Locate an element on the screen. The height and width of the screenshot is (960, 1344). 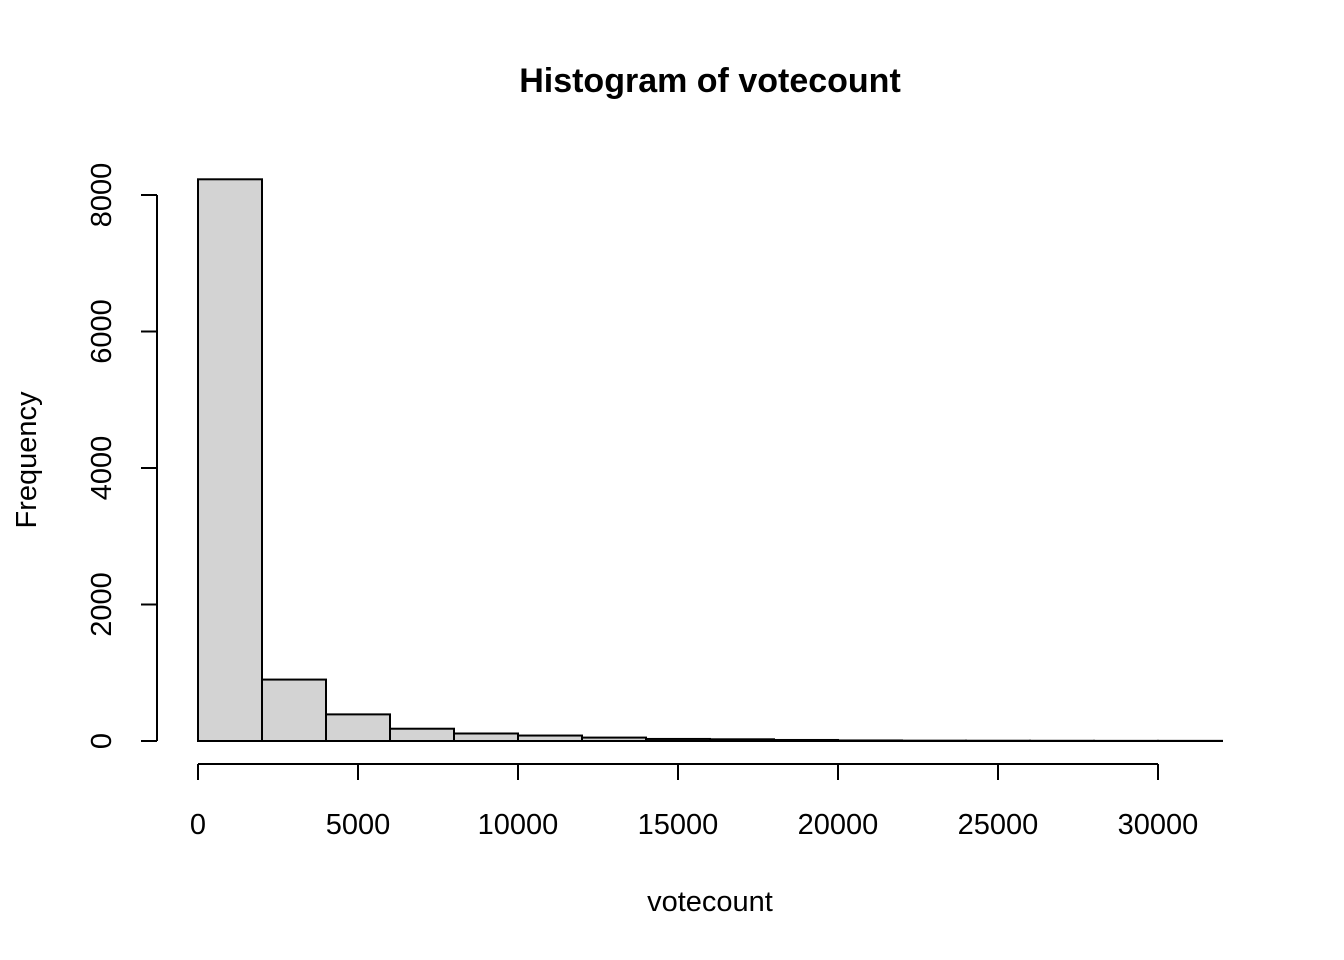
x-tick-label: 0 is located at coordinates (198, 825).